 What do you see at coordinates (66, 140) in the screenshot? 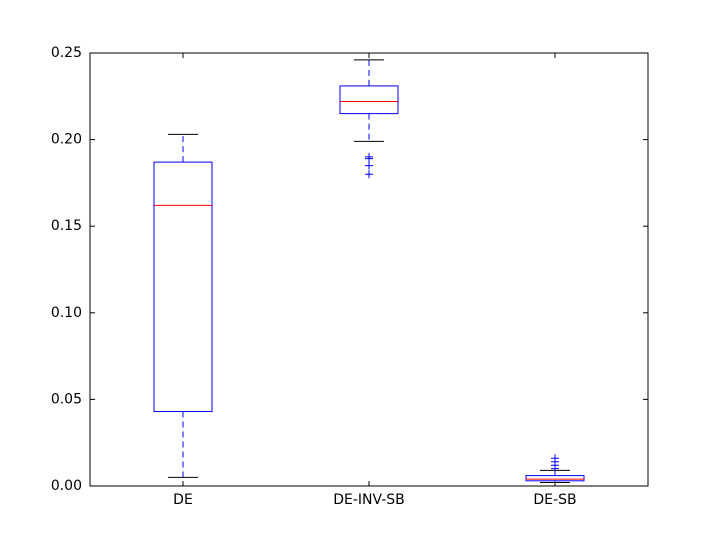
I see `y-tick-label: 0.20` at bounding box center [66, 140].